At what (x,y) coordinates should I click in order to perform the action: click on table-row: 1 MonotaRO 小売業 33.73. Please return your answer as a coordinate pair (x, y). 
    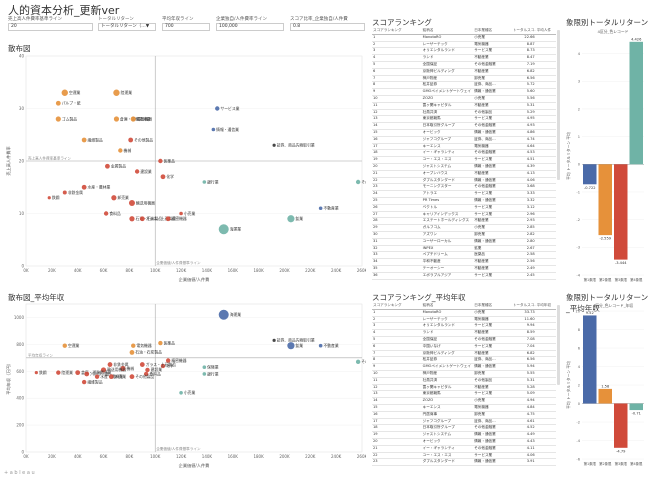
    Looking at the image, I should click on (464, 313).